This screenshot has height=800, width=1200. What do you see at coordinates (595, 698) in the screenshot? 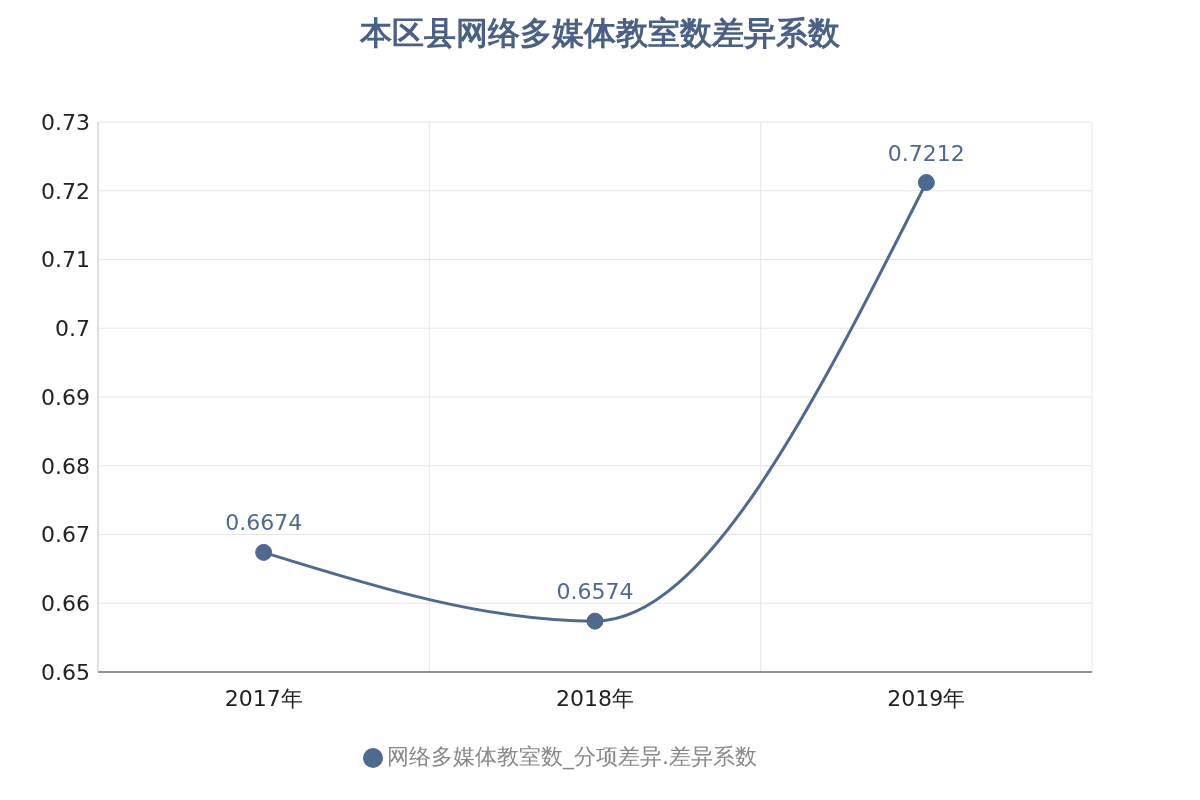
I see `x-tick-label: 2018年` at bounding box center [595, 698].